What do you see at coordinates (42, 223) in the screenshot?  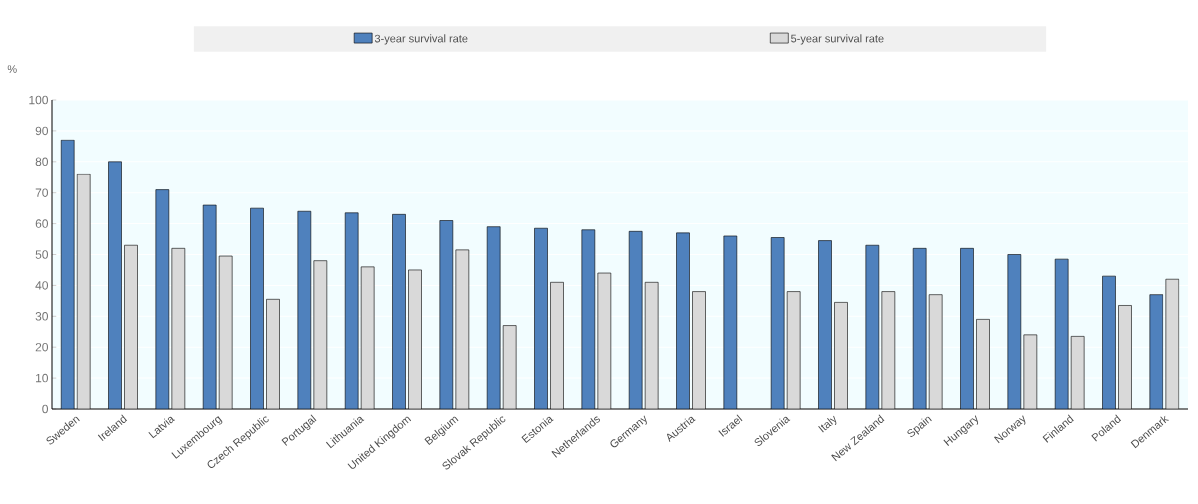 I see `y-tick-label: 60` at bounding box center [42, 223].